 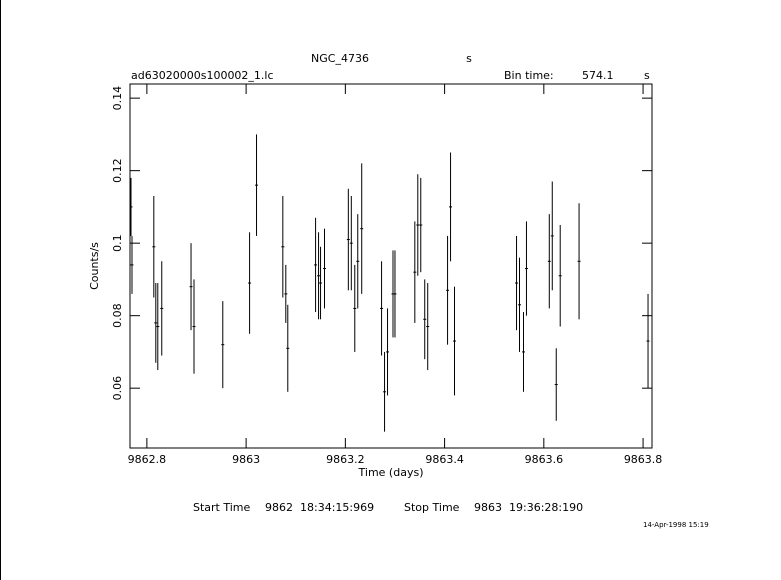 What do you see at coordinates (94, 266) in the screenshot?
I see `y-axis-label: Counts/s` at bounding box center [94, 266].